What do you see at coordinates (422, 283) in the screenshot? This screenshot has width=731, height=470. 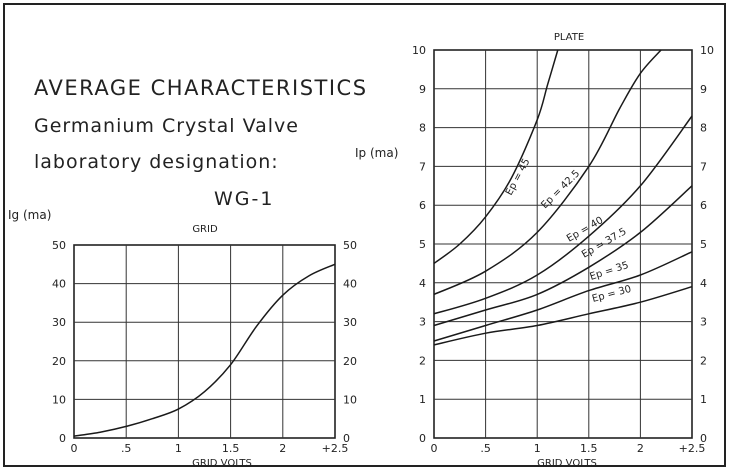 I see `plate-y-tick-label-left: 4` at bounding box center [422, 283].